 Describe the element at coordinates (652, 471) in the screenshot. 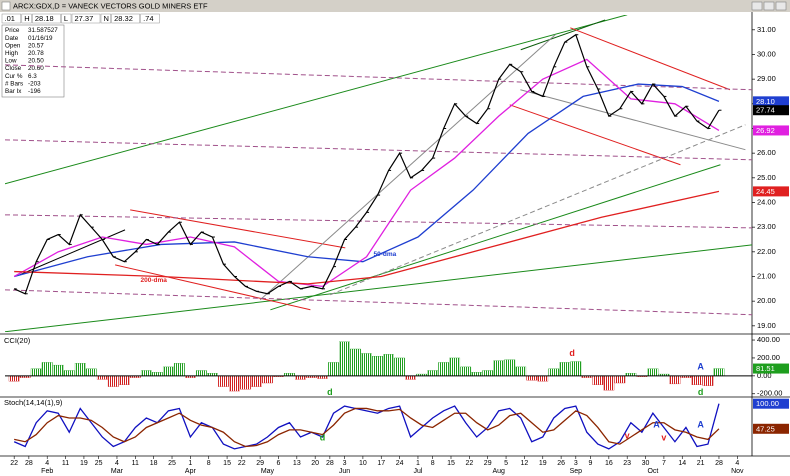

I see `month-label: Oct` at that location.